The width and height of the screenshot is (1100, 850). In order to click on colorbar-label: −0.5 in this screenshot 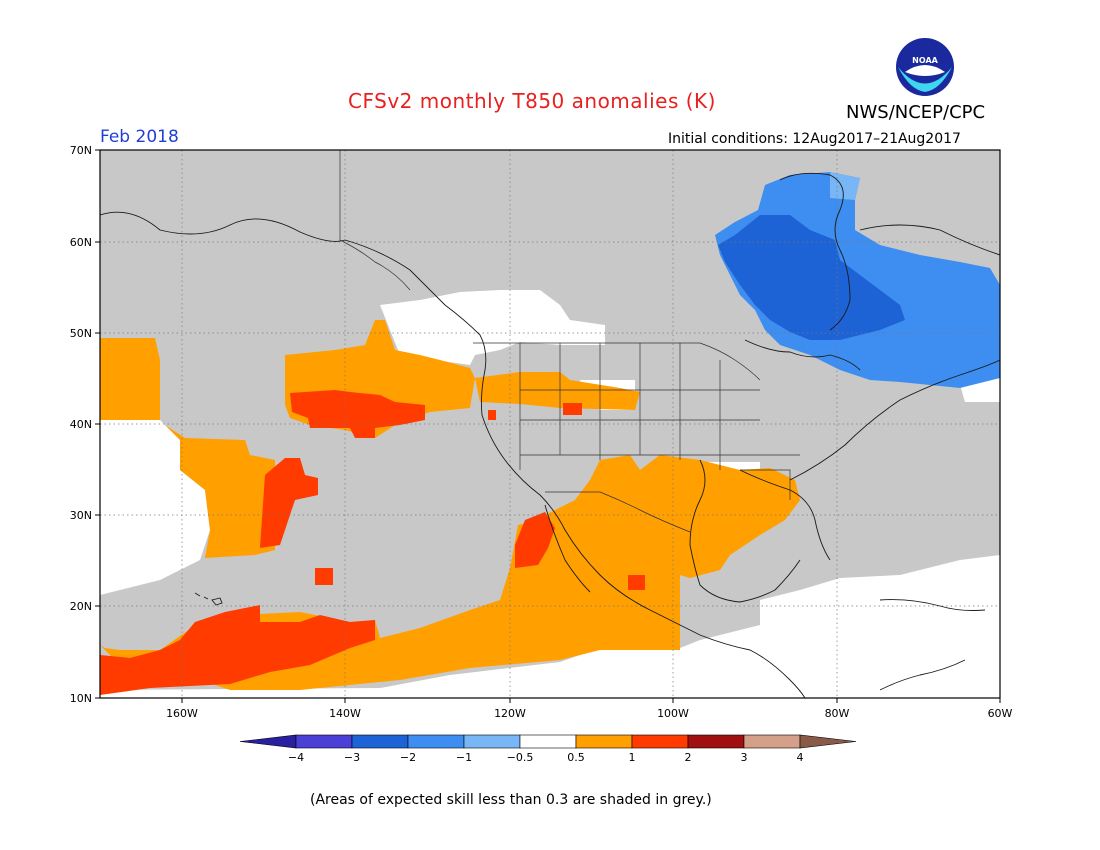, I will do `click(520, 757)`.